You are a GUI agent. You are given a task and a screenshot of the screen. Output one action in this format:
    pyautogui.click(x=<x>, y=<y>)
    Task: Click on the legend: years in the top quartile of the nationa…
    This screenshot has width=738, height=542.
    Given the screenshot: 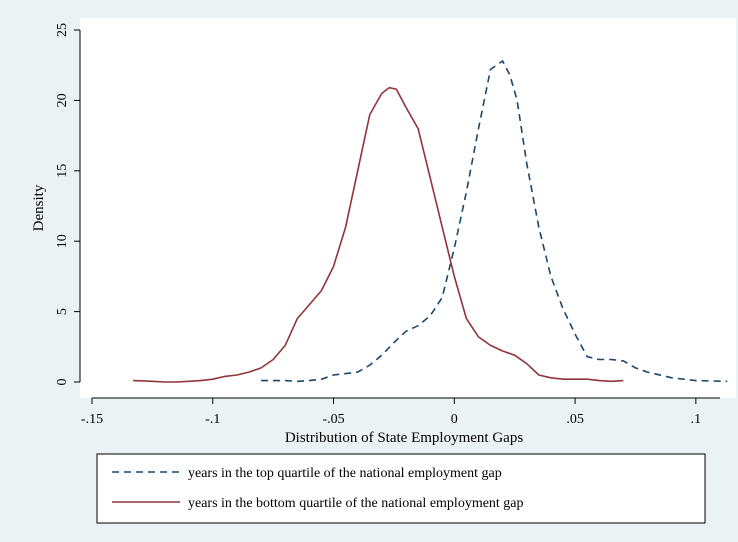 What is the action you would take?
    pyautogui.click(x=401, y=488)
    